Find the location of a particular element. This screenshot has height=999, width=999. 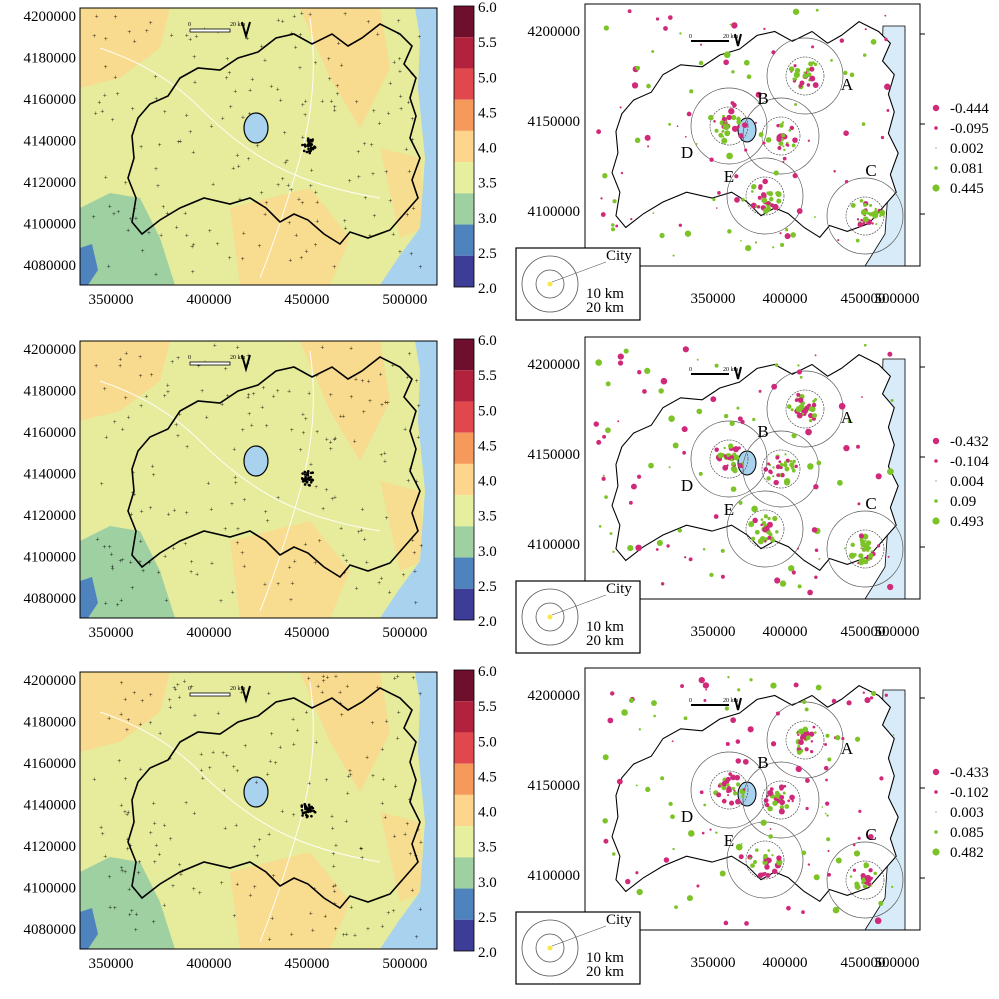

legend-label: 0.081 is located at coordinates (967, 169).